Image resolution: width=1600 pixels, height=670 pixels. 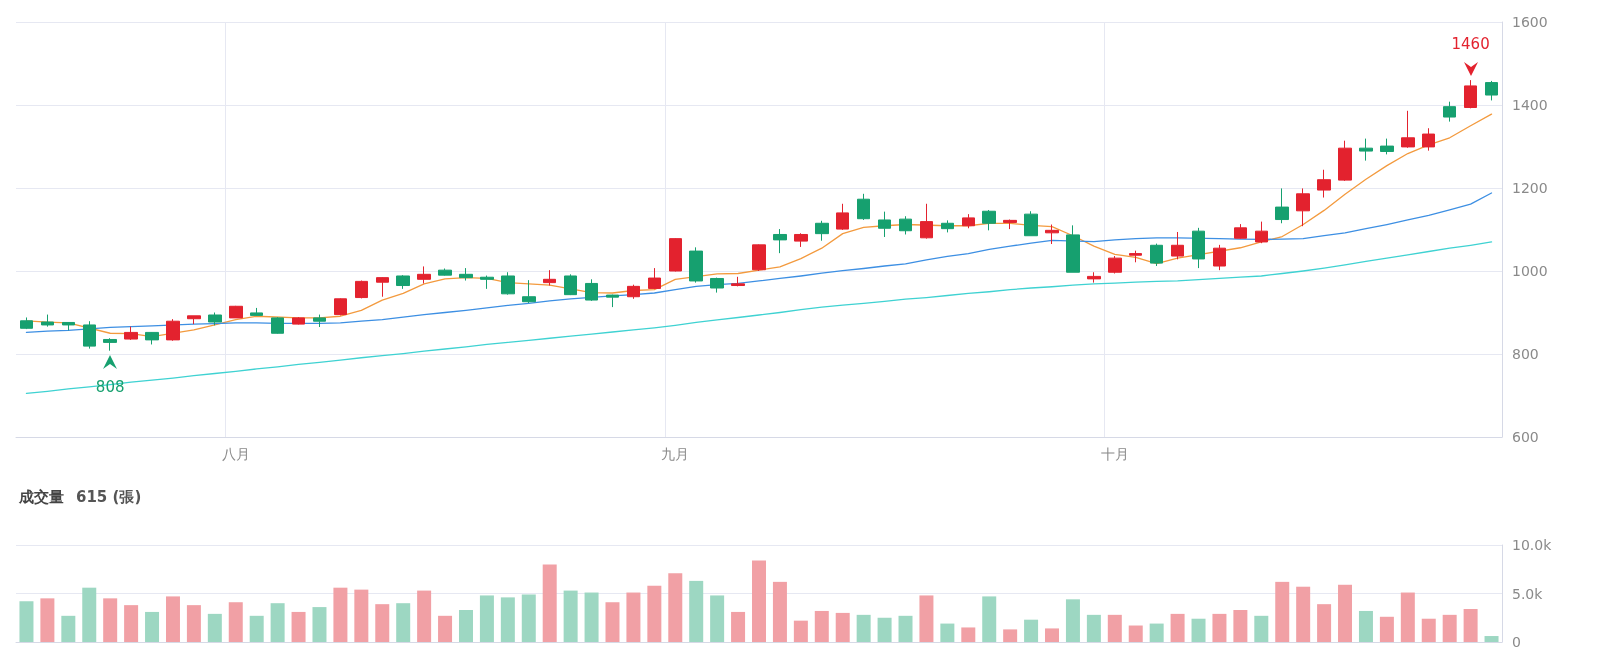 What do you see at coordinates (1530, 105) in the screenshot?
I see `y-tick-label: 1400` at bounding box center [1530, 105].